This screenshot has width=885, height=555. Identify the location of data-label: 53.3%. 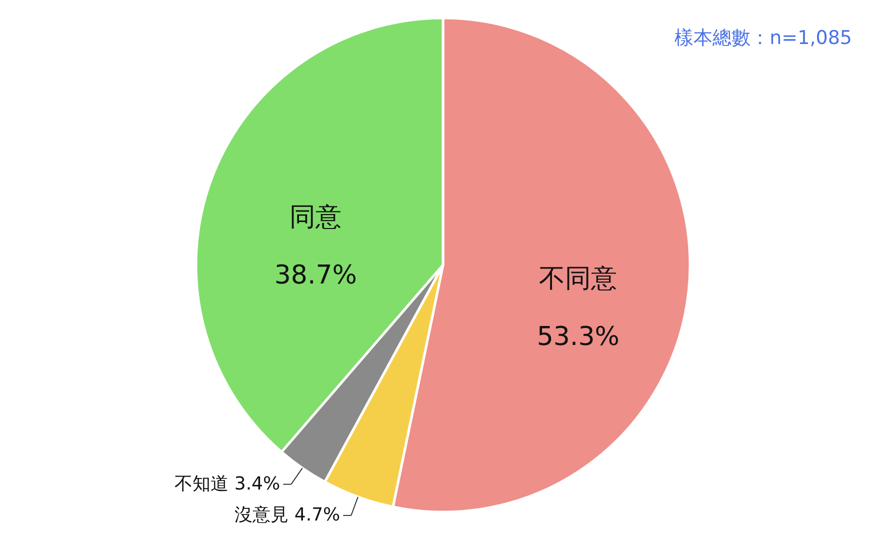
(578, 337).